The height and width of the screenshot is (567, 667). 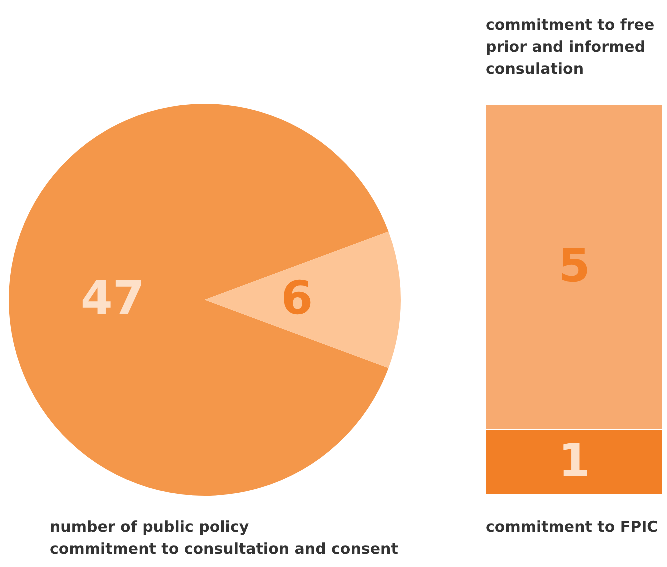 I want to click on data-label: 5, so click(x=574, y=265).